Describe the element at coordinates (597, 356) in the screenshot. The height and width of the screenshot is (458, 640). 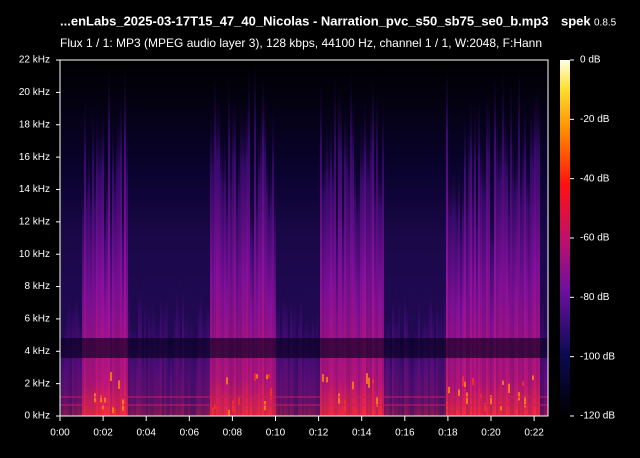
I see `scale-tick-label: -100 dB` at that location.